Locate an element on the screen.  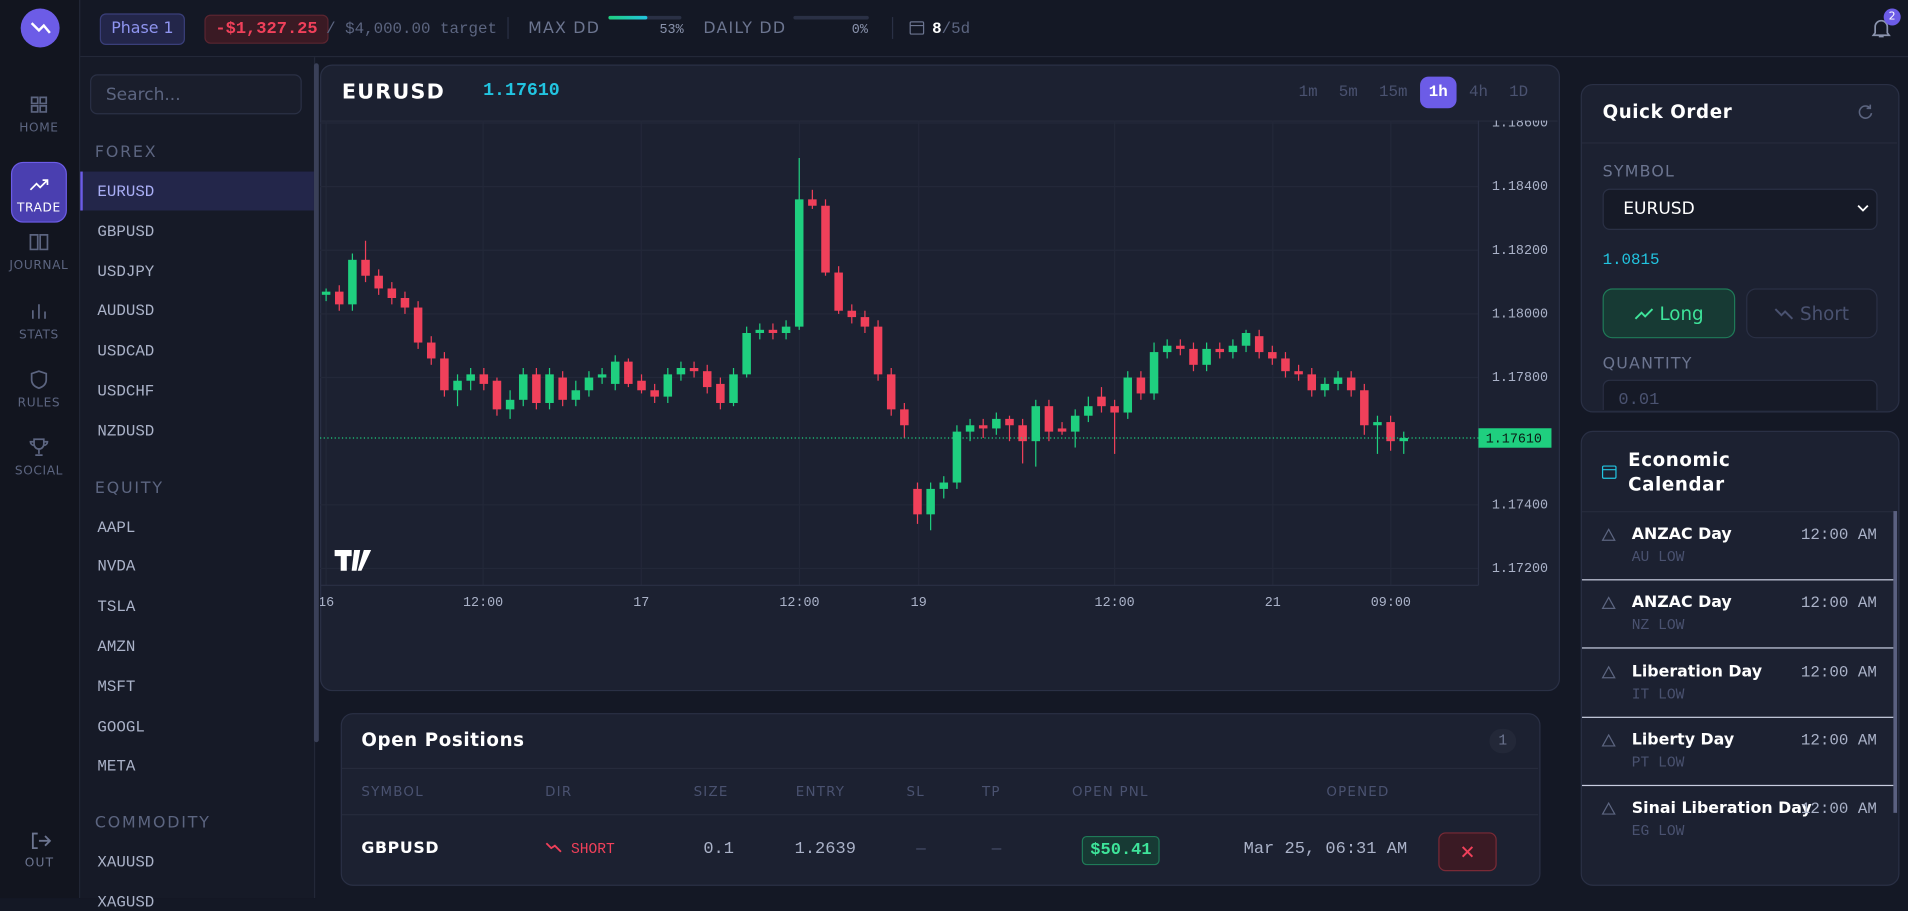
y-tick-label: 1.17800 is located at coordinates (1520, 378).